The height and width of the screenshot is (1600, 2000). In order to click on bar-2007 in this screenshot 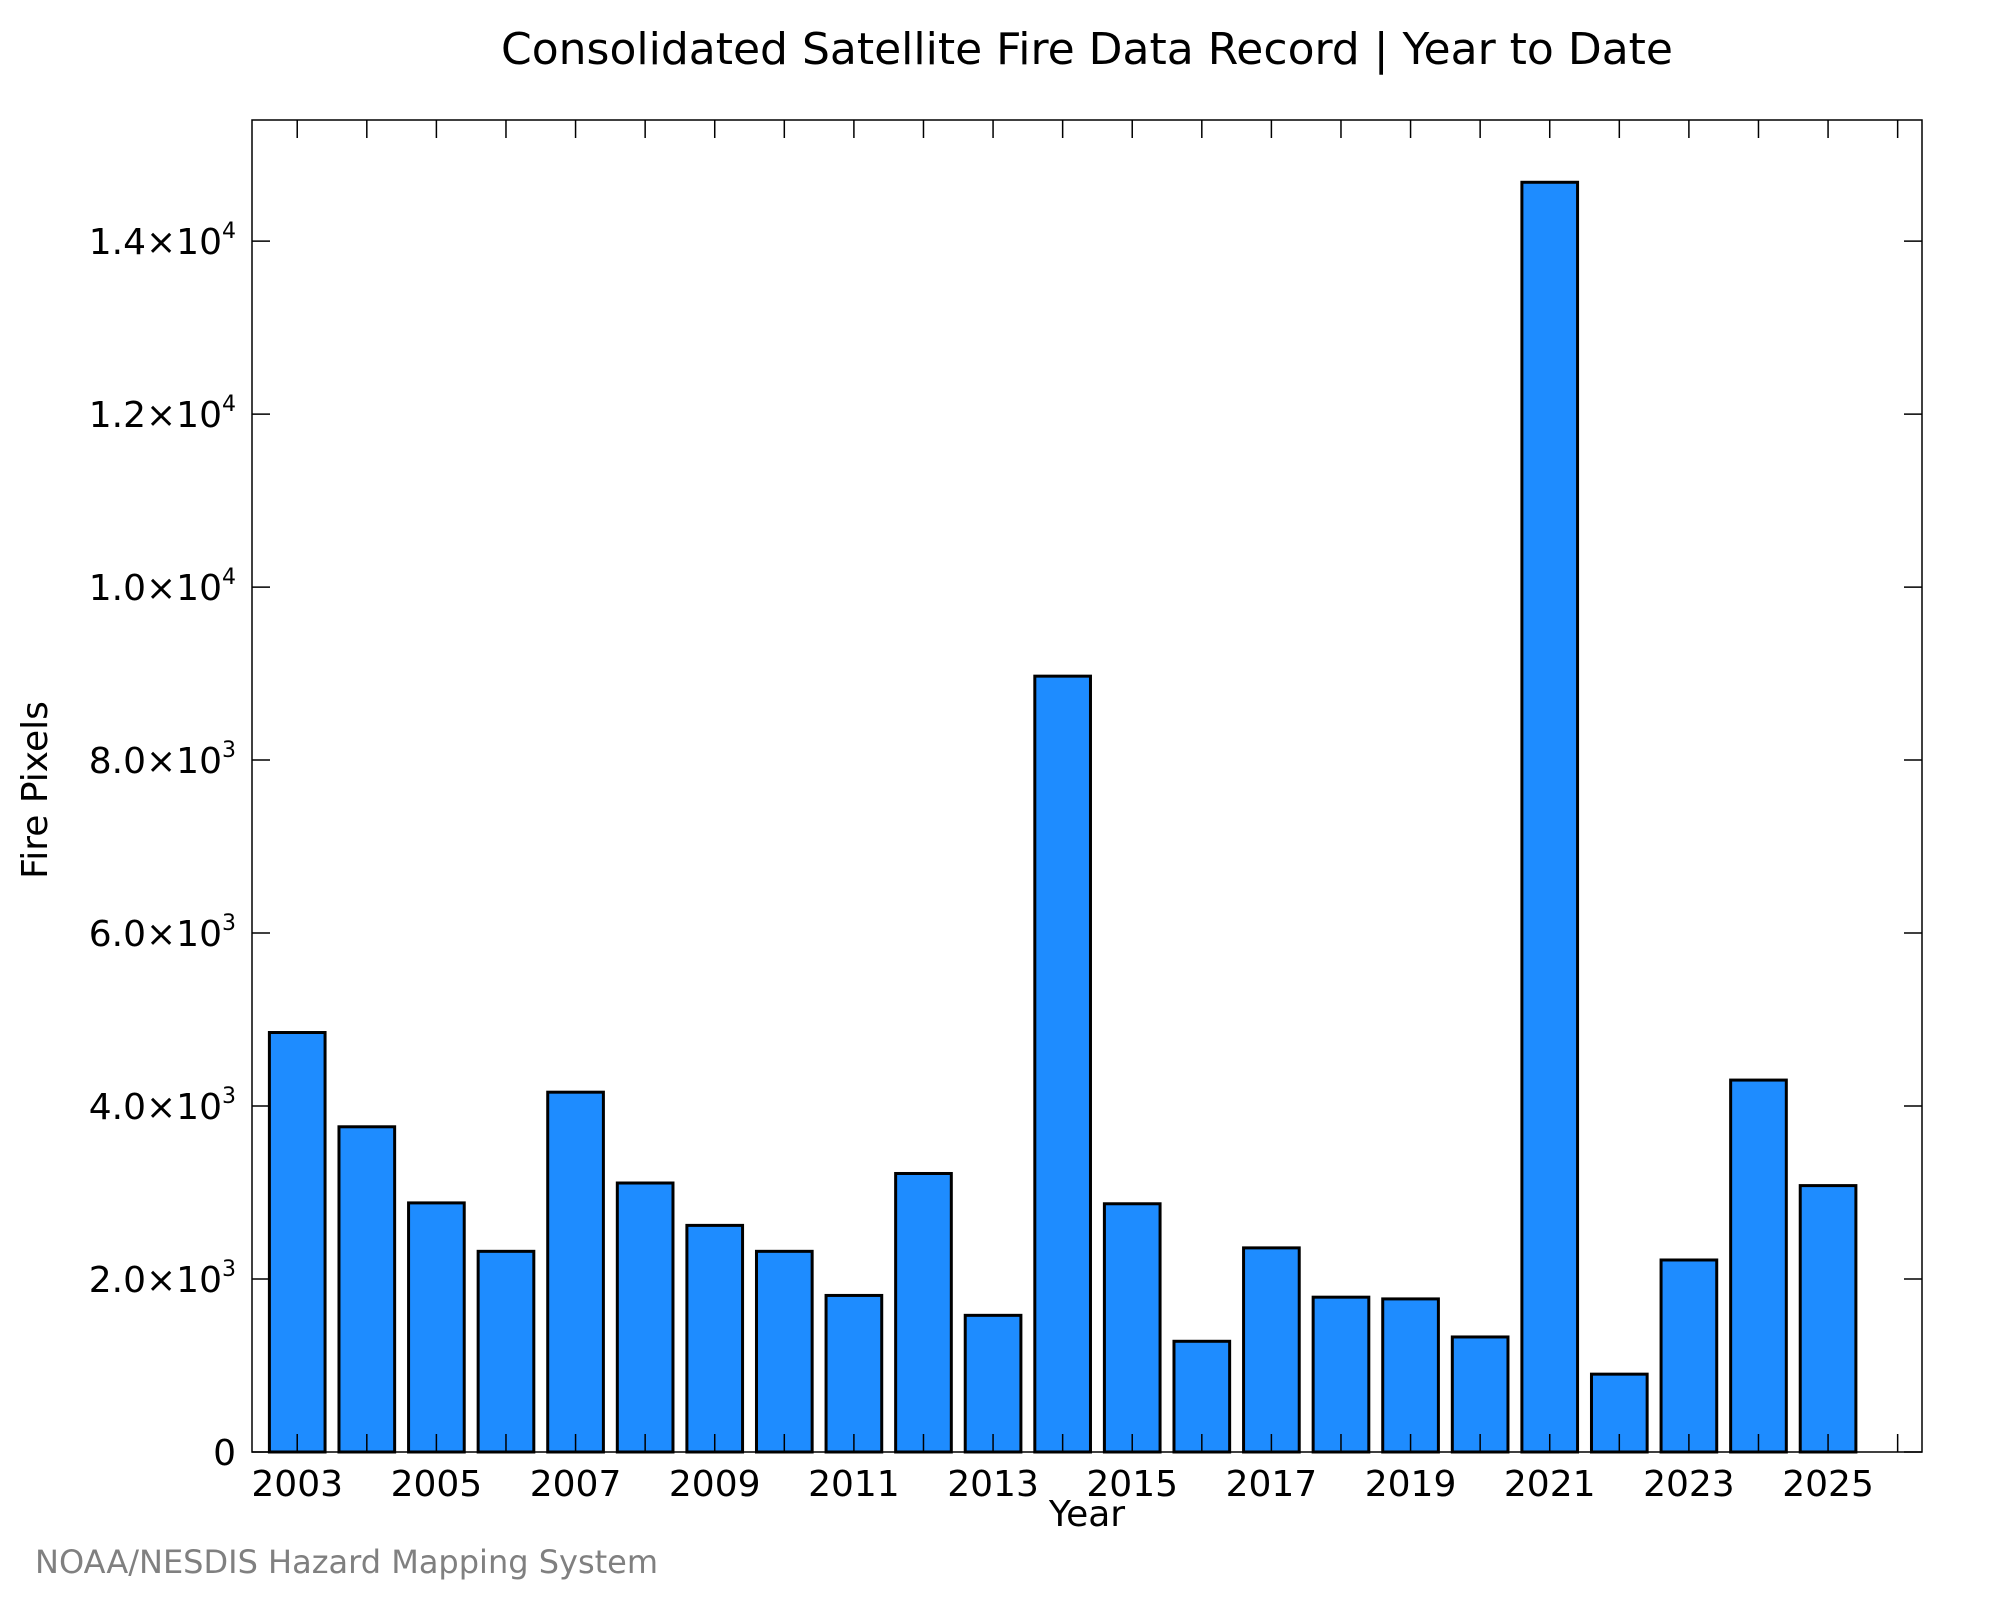, I will do `click(575, 1272)`.